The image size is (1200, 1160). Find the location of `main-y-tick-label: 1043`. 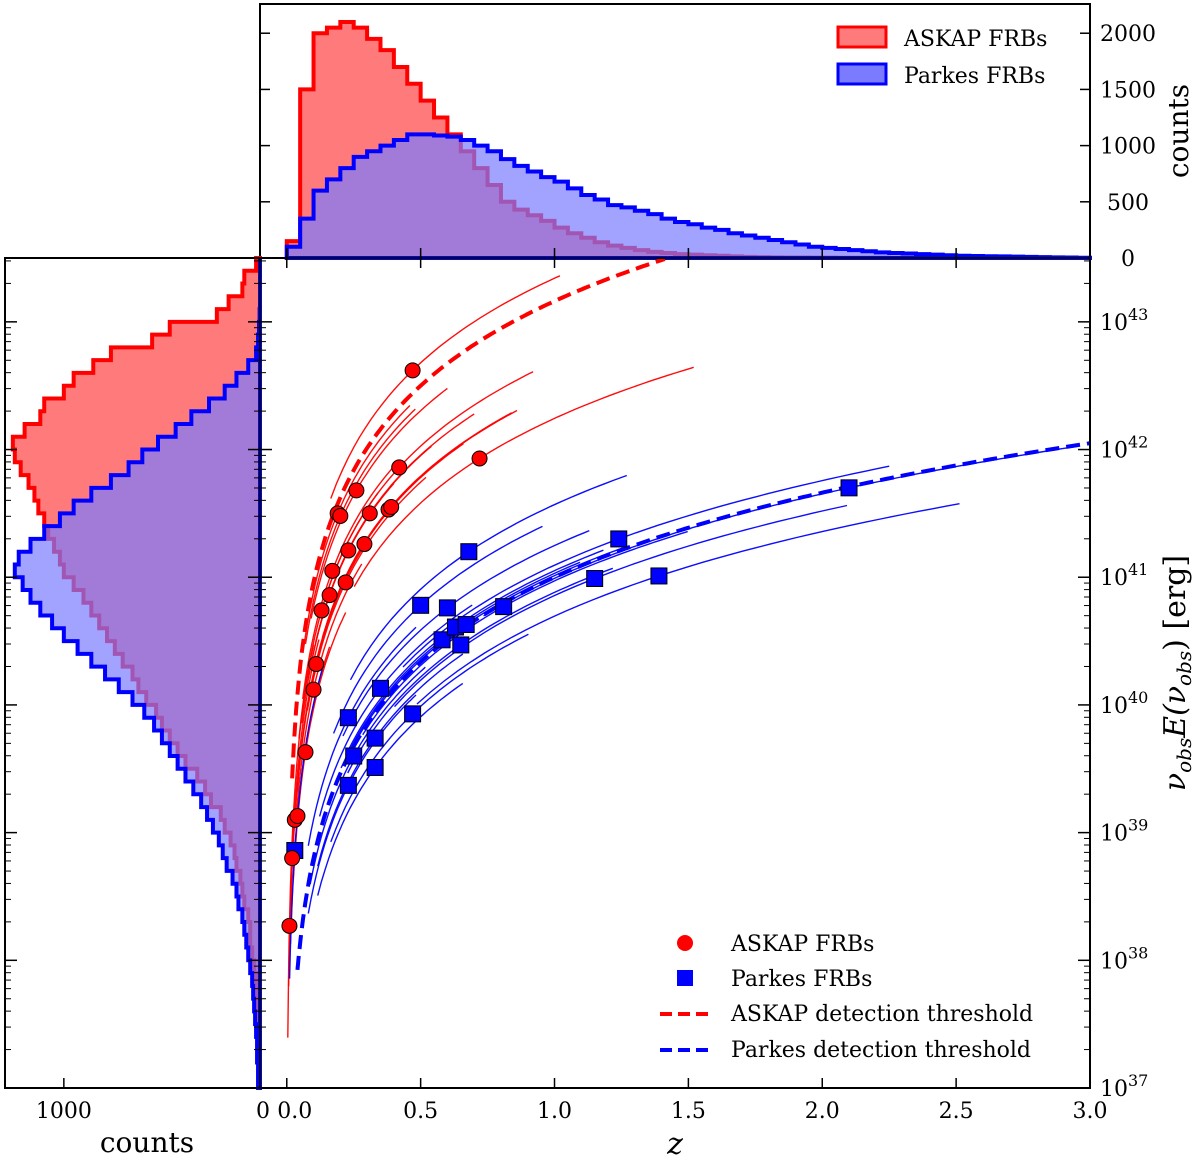

main-y-tick-label: 1043 is located at coordinates (1124, 320).